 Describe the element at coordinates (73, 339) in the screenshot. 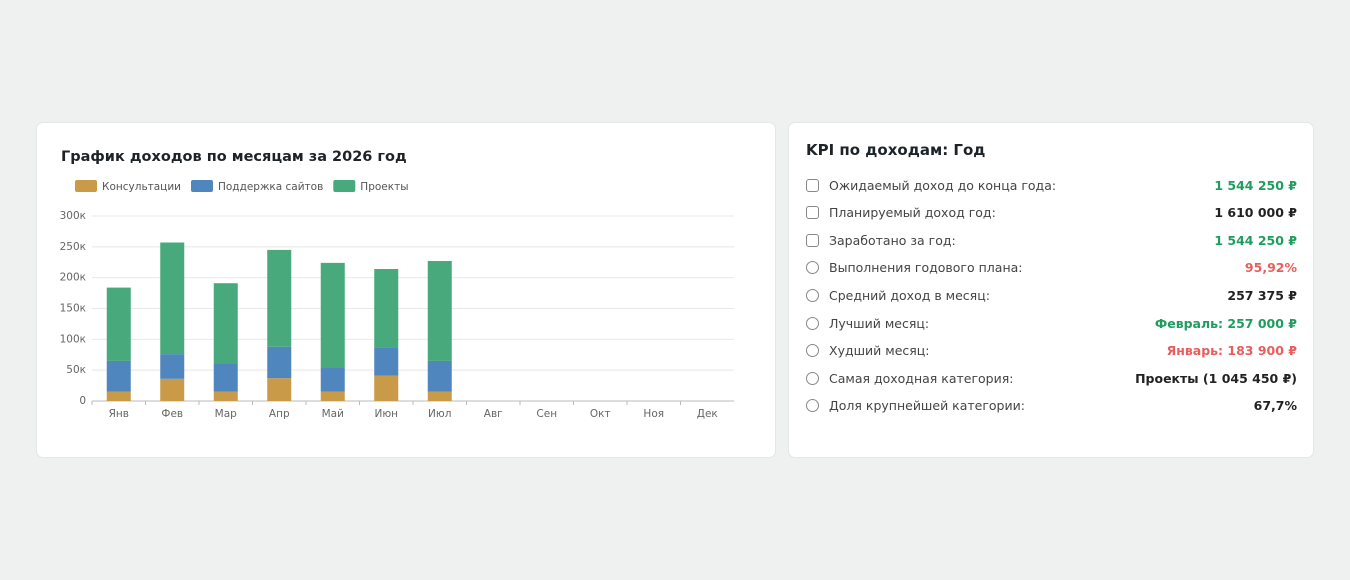

I see `y-tick-label: 100к` at that location.